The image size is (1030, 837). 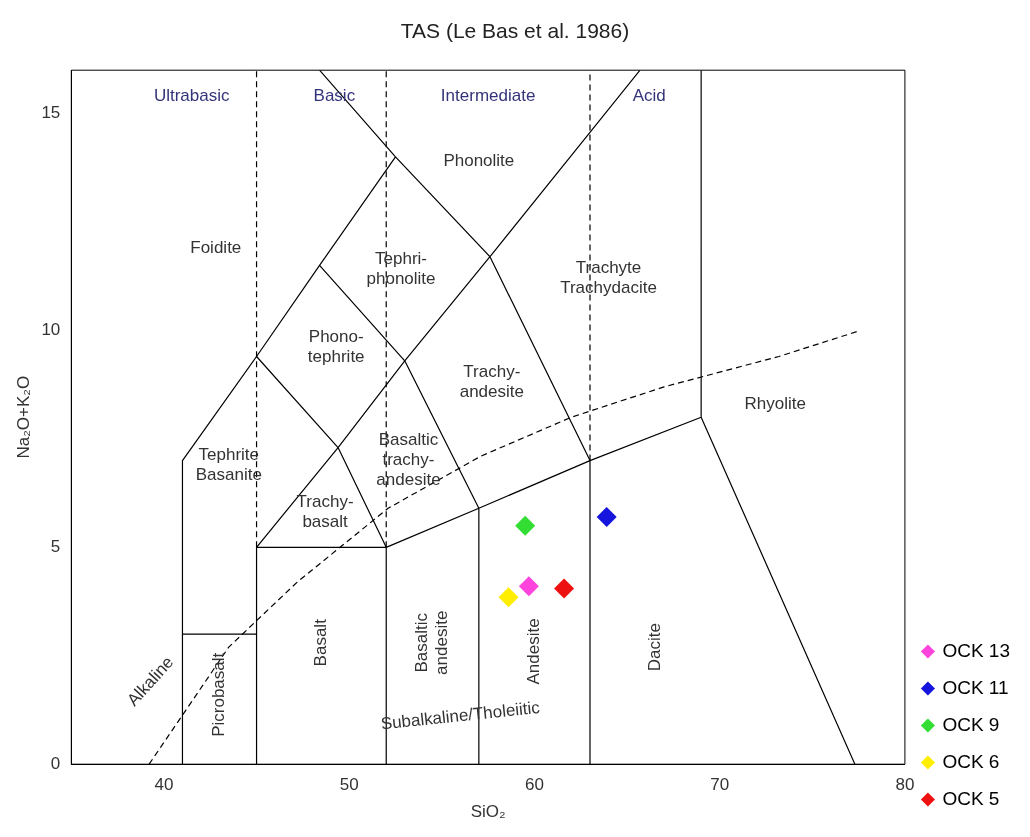 I want to click on y-tick-label: 10, so click(x=51, y=330).